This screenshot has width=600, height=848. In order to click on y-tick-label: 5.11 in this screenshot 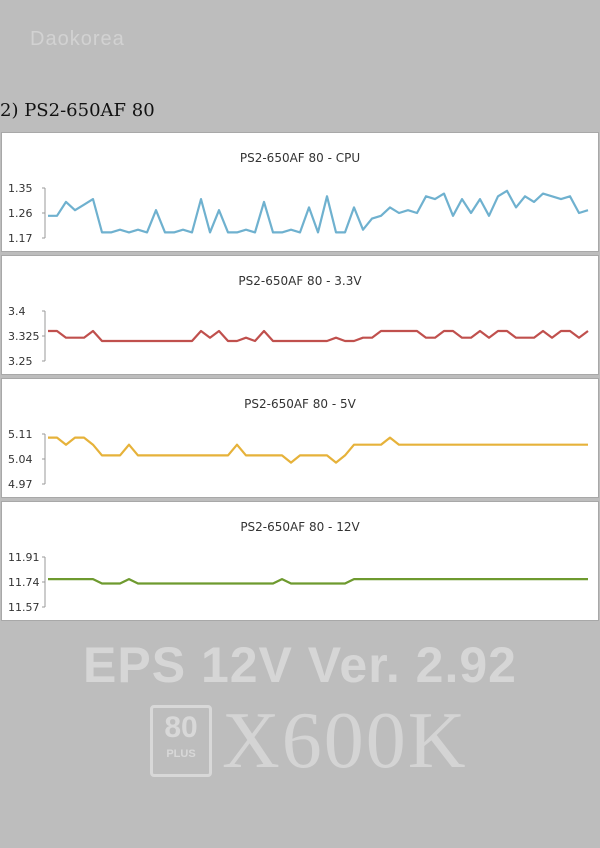, I will do `click(20, 434)`.